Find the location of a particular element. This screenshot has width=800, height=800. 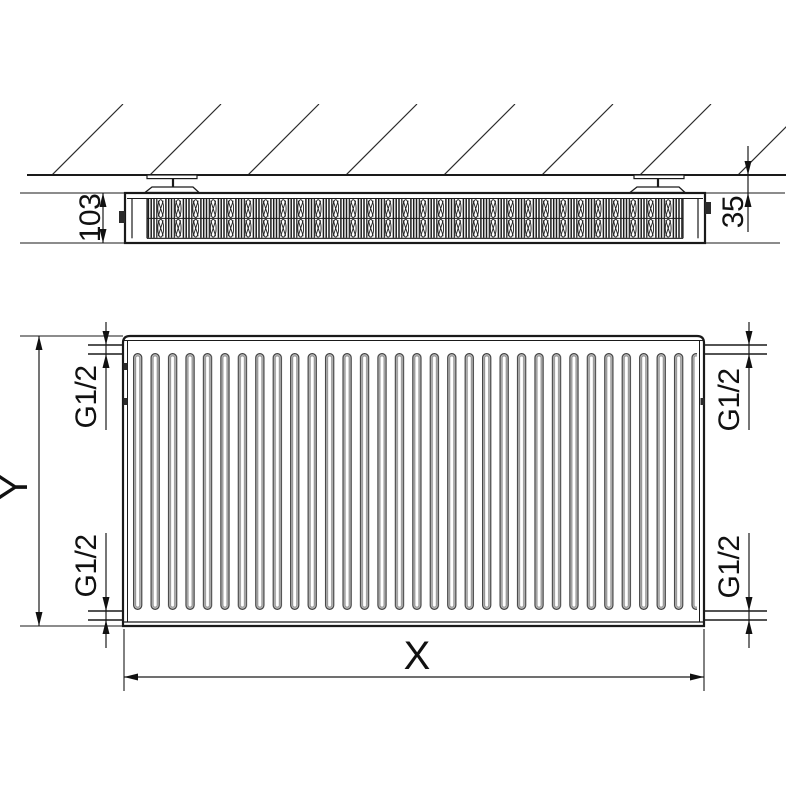

dimension-height: Y is located at coordinates (21, 481).